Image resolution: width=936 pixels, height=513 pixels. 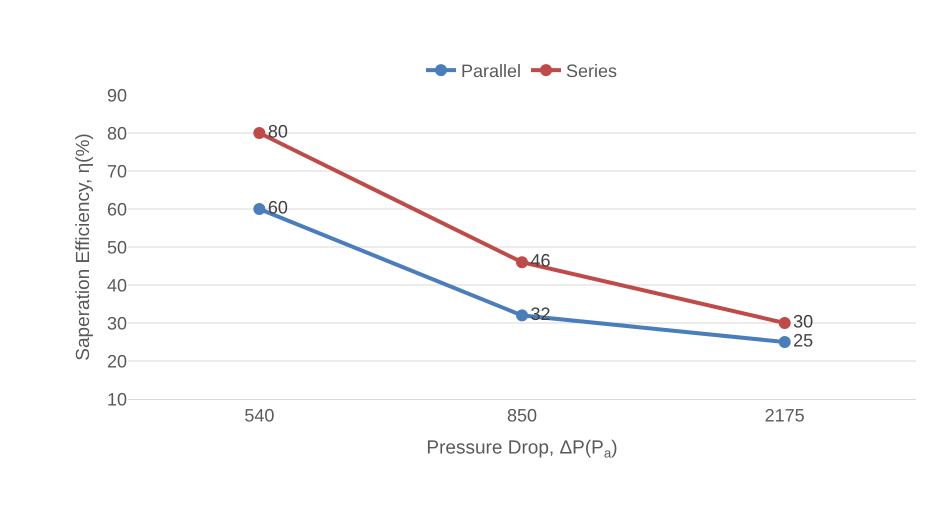 I want to click on y-axis-title: Saperation Efficiency, η(%), so click(x=83, y=247).